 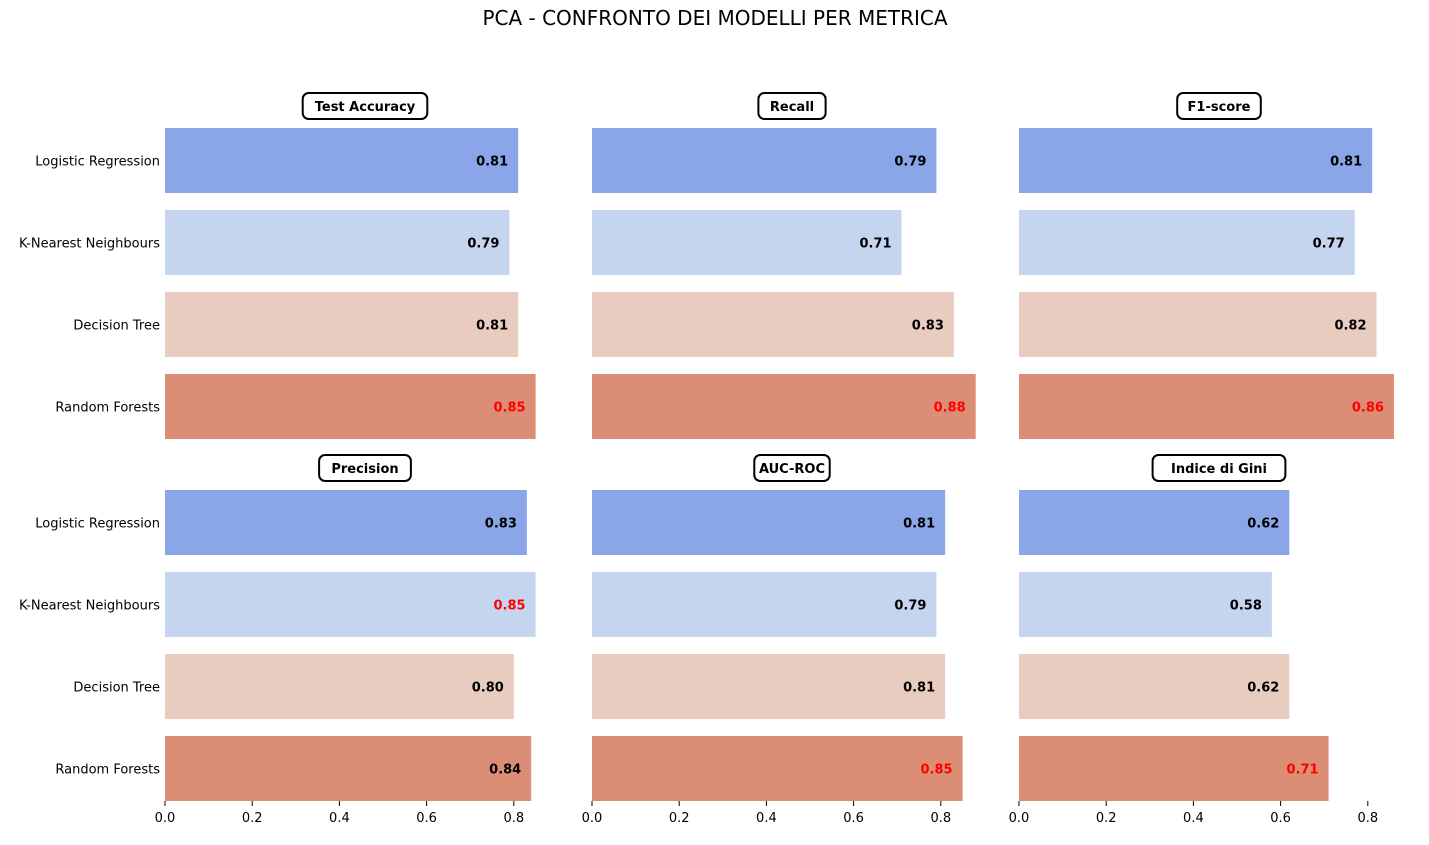 What do you see at coordinates (1350, 326) in the screenshot?
I see `bar-value-label: 0.82` at bounding box center [1350, 326].